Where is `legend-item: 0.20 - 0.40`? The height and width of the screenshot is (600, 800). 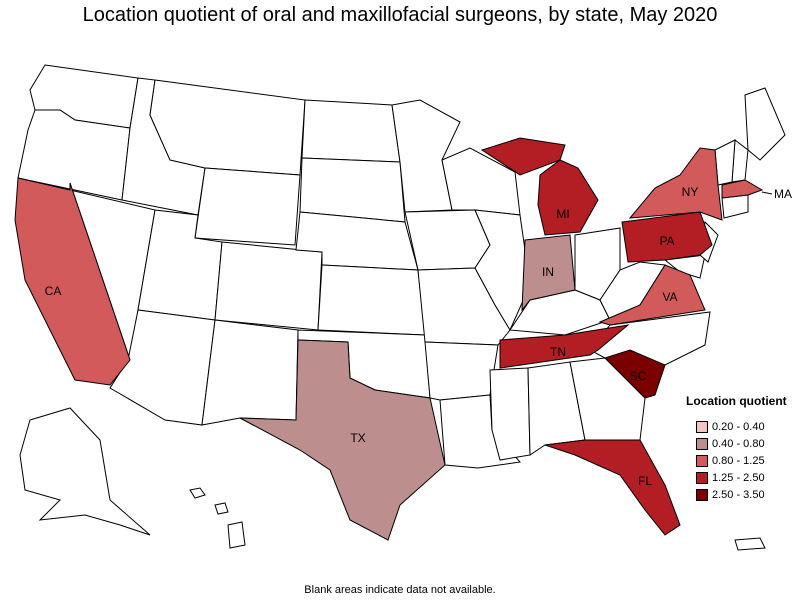
legend-item: 0.20 - 0.40 is located at coordinates (742, 426).